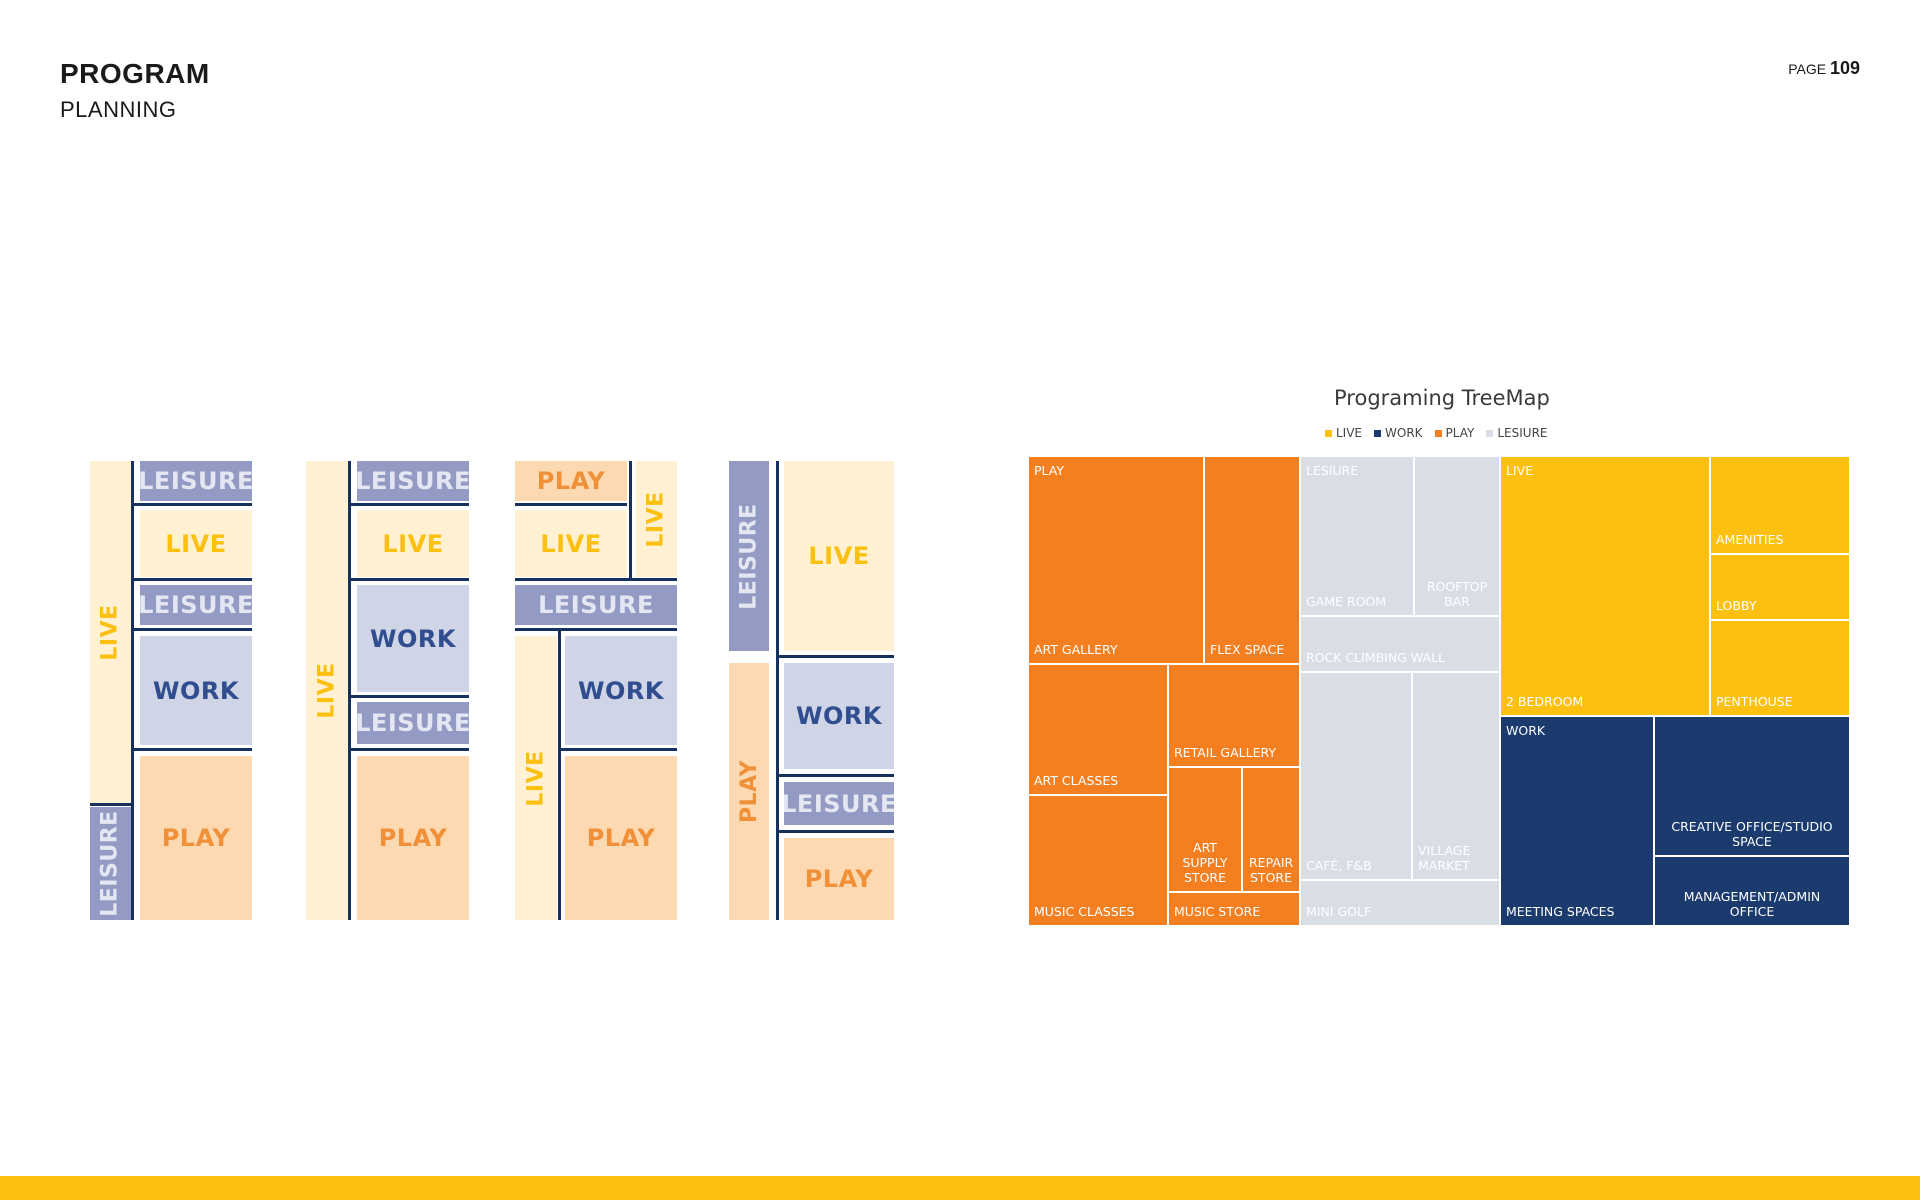  I want to click on tm-cell-amenities: AMENITIES, so click(1780, 505).